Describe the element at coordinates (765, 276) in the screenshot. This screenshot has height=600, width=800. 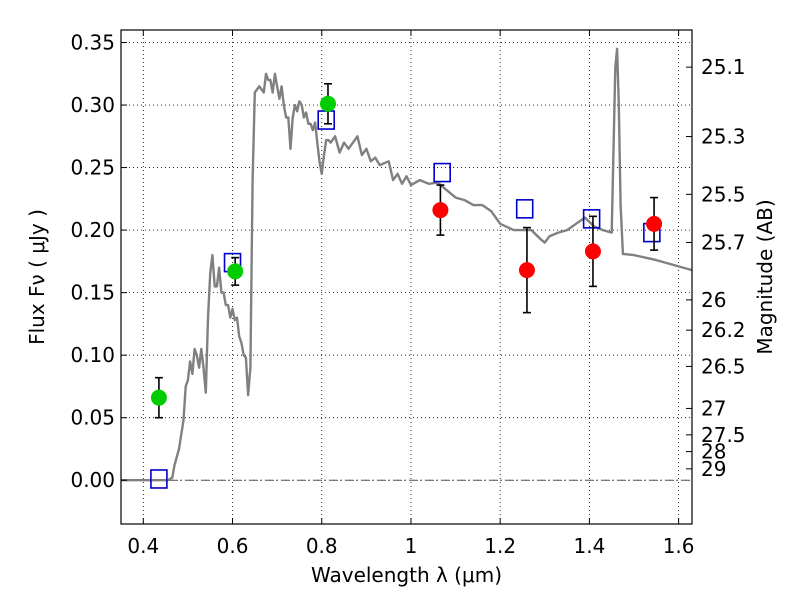
I see `right-axis-label: Magnitude (AB)` at that location.